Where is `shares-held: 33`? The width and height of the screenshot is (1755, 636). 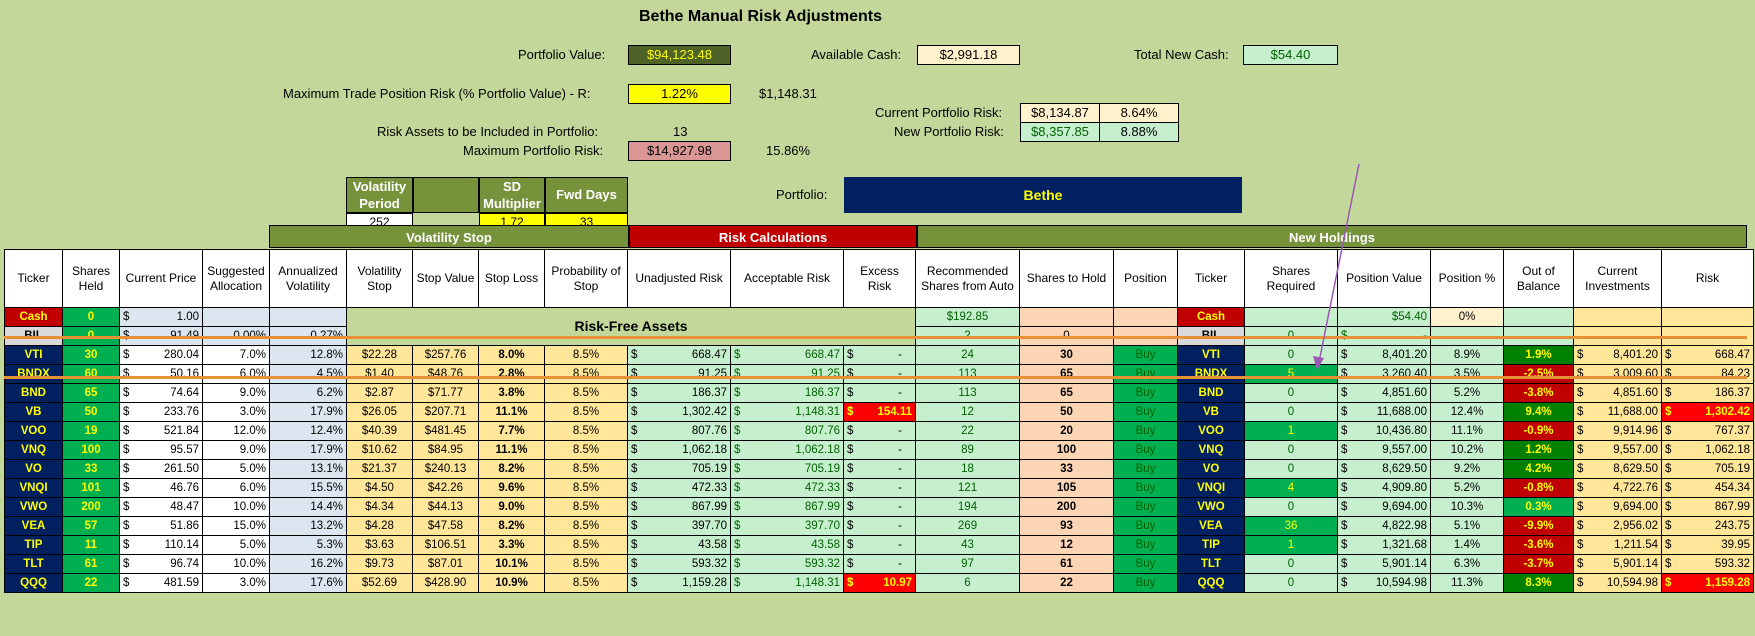 shares-held: 33 is located at coordinates (91, 469).